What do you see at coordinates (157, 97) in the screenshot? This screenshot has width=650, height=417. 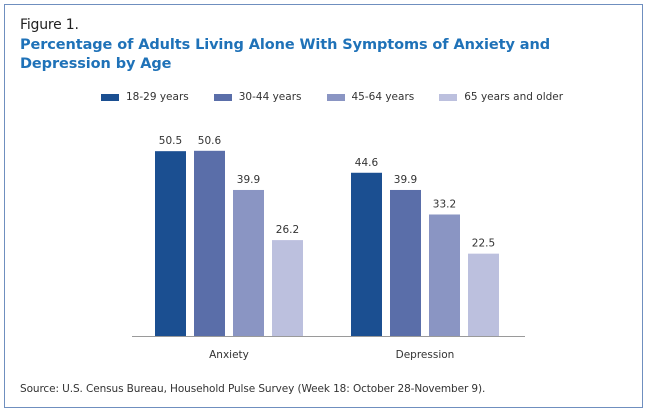 I see `legend-label: 18-29 years` at bounding box center [157, 97].